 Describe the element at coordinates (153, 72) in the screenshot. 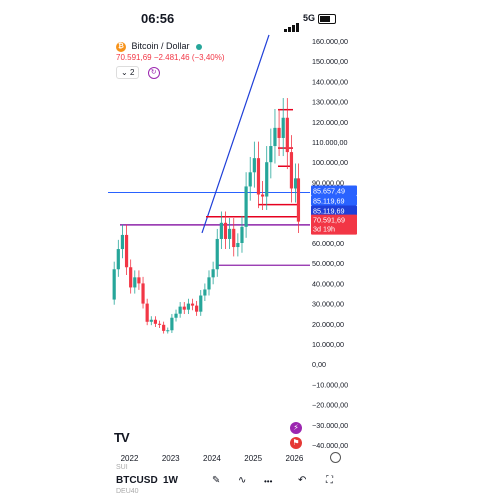

I see `sync-icon: ↻` at that location.